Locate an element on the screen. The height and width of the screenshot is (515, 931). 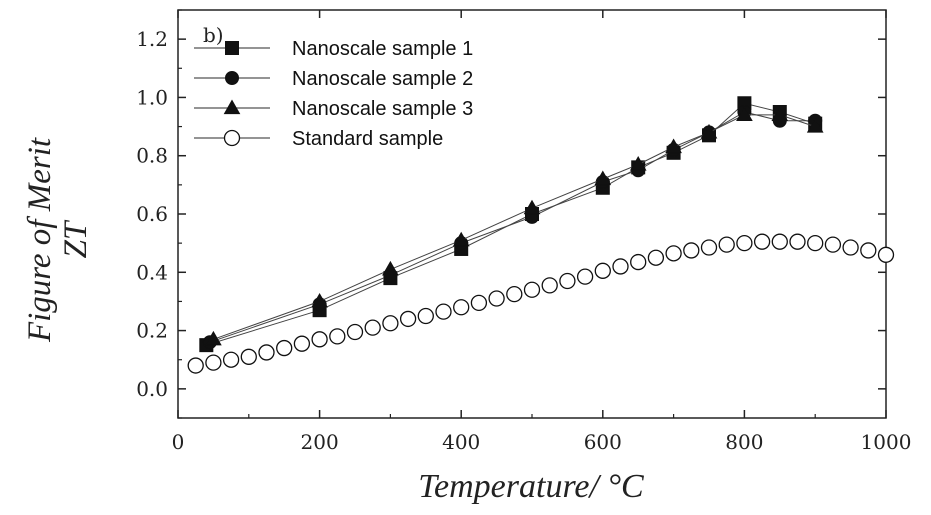
x-tick-label: 400 is located at coordinates (461, 442).